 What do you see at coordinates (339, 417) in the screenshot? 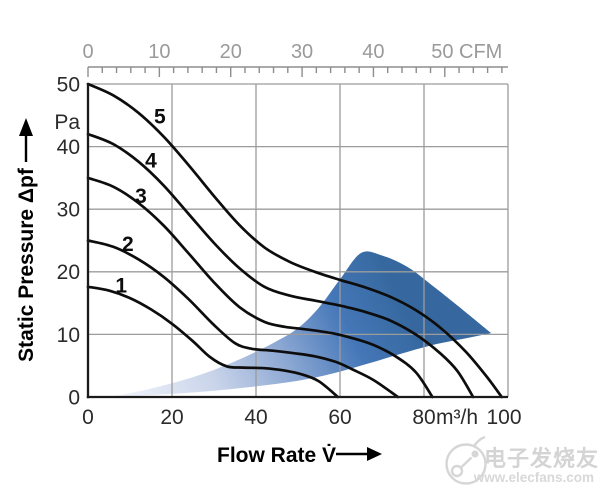
I see `x-tick-label-60: 60` at bounding box center [339, 417].